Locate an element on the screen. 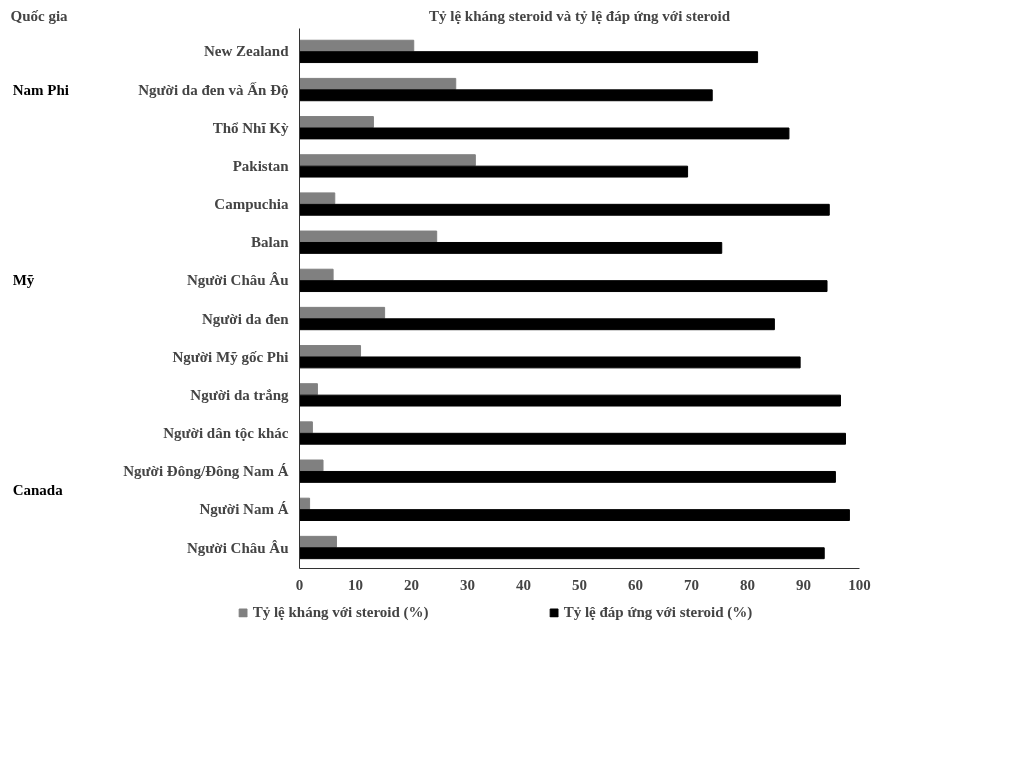 This screenshot has height=758, width=1016. y-tick-label: Người Nam Á is located at coordinates (244, 509).